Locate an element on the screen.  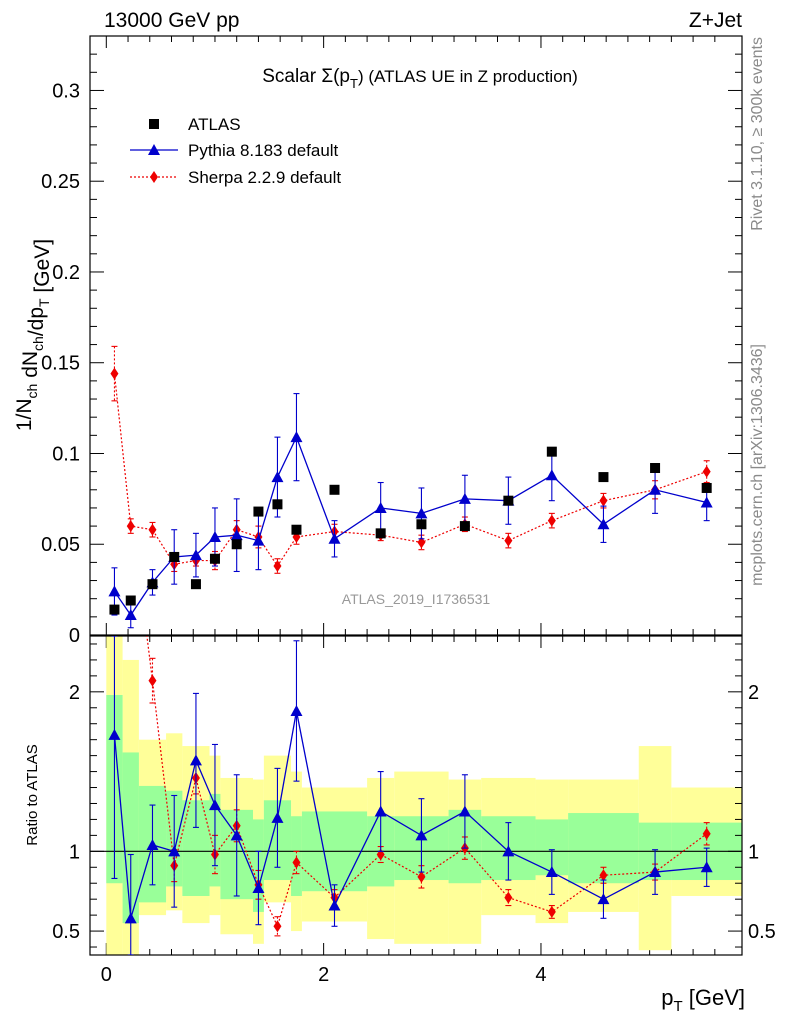
chart-title-suffix: ) (ATLAS UE in Z production) is located at coordinates (468, 76).